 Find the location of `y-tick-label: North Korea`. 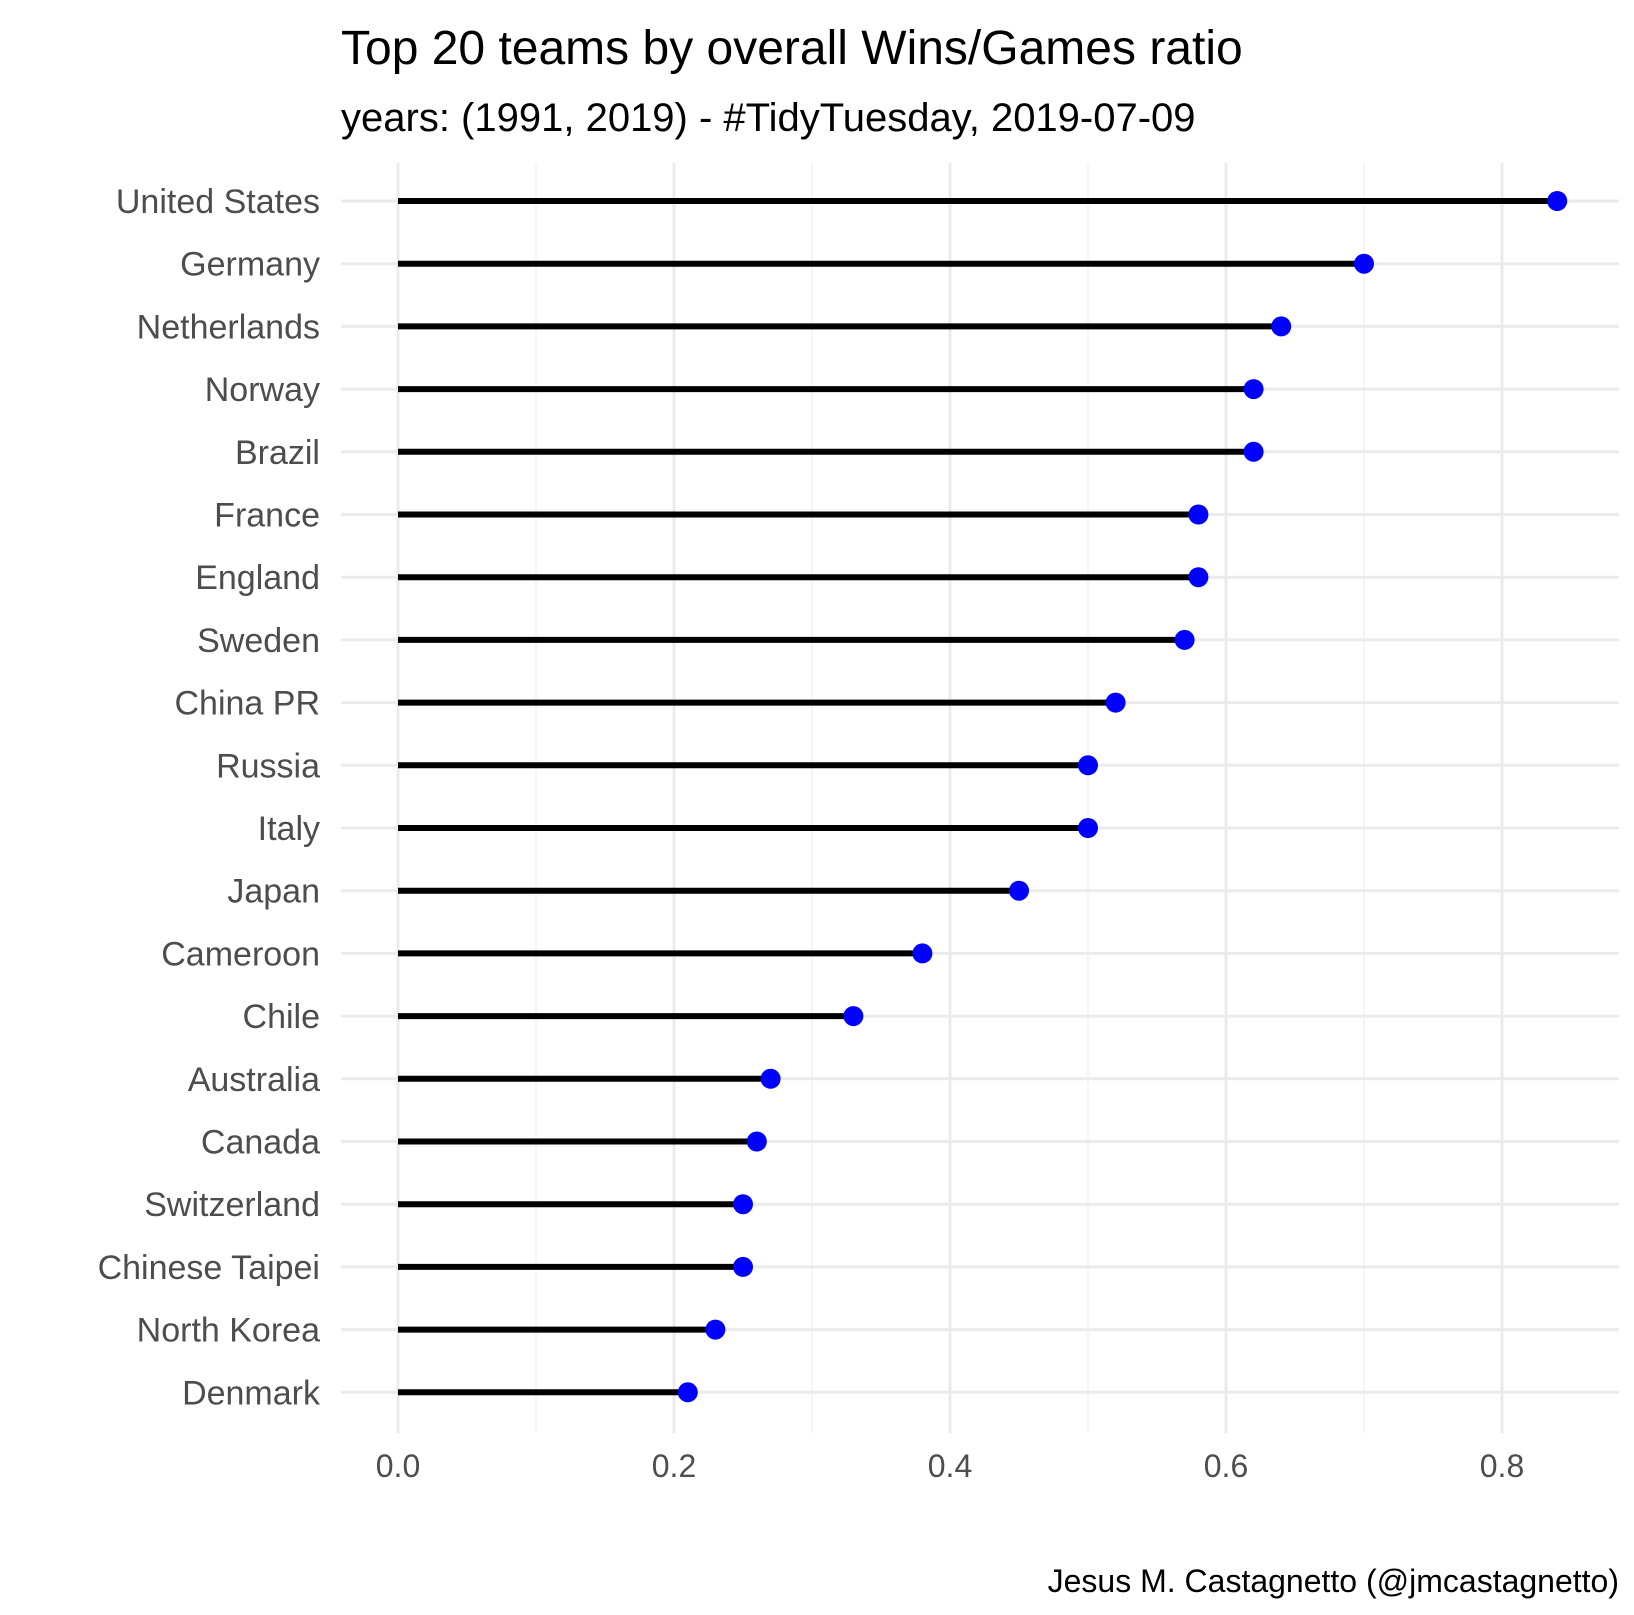

y-tick-label: North Korea is located at coordinates (228, 1331).